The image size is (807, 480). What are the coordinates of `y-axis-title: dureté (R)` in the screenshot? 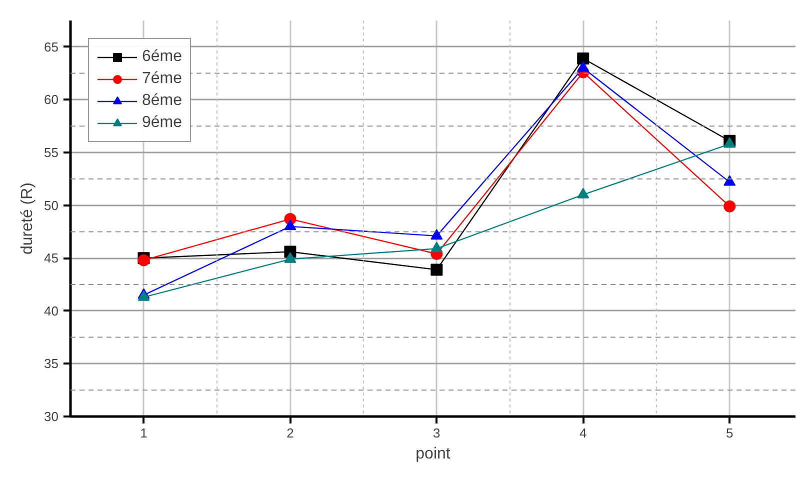 It's located at (27, 218).